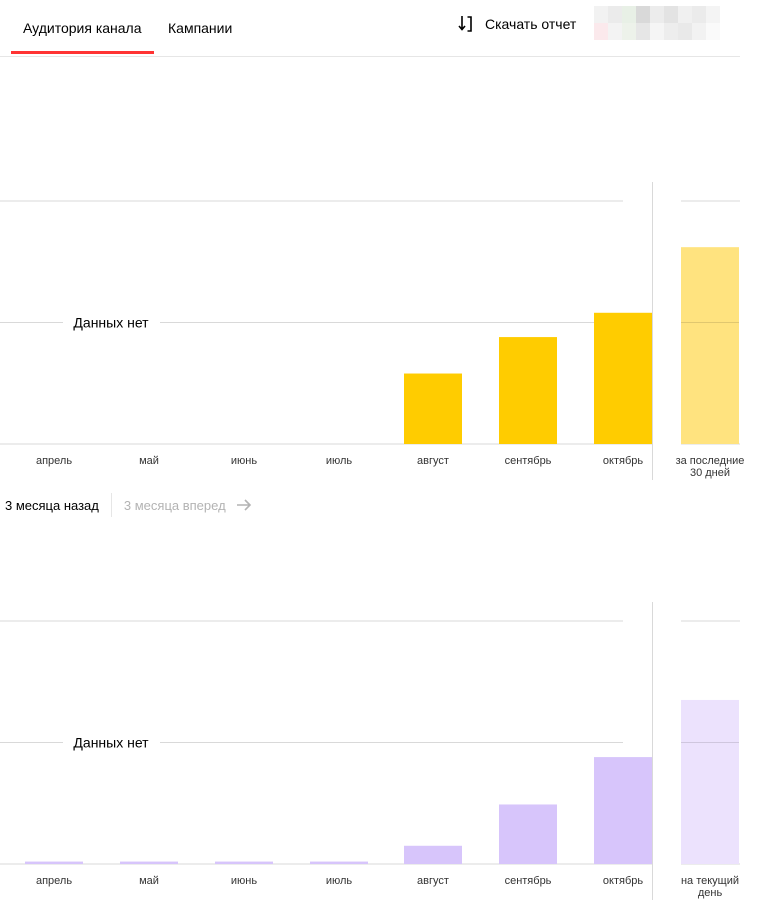 The height and width of the screenshot is (912, 779). Describe the element at coordinates (82, 37) in the screenshot. I see `tab-channel-audience: Аудитория канала` at that location.